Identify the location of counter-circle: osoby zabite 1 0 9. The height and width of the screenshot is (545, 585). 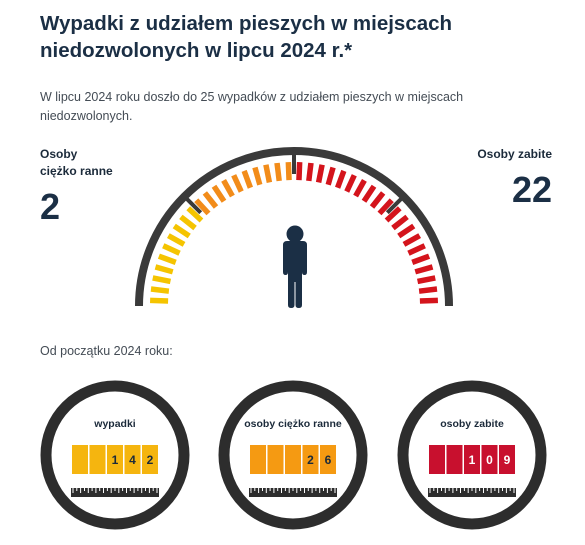
(472, 455).